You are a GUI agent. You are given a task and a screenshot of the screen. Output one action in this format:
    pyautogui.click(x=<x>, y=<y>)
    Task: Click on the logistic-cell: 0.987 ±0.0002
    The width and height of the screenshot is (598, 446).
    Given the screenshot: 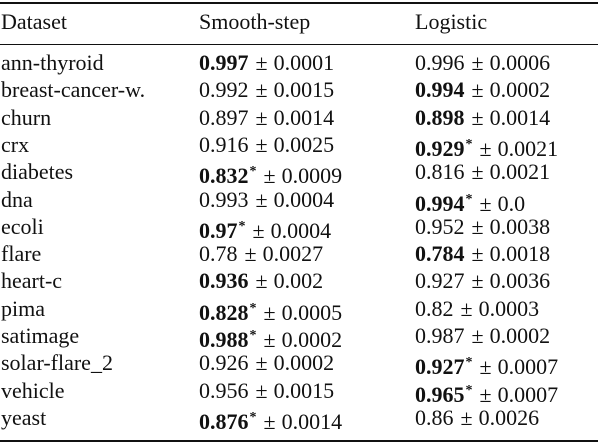 What is the action you would take?
    pyautogui.click(x=482, y=335)
    